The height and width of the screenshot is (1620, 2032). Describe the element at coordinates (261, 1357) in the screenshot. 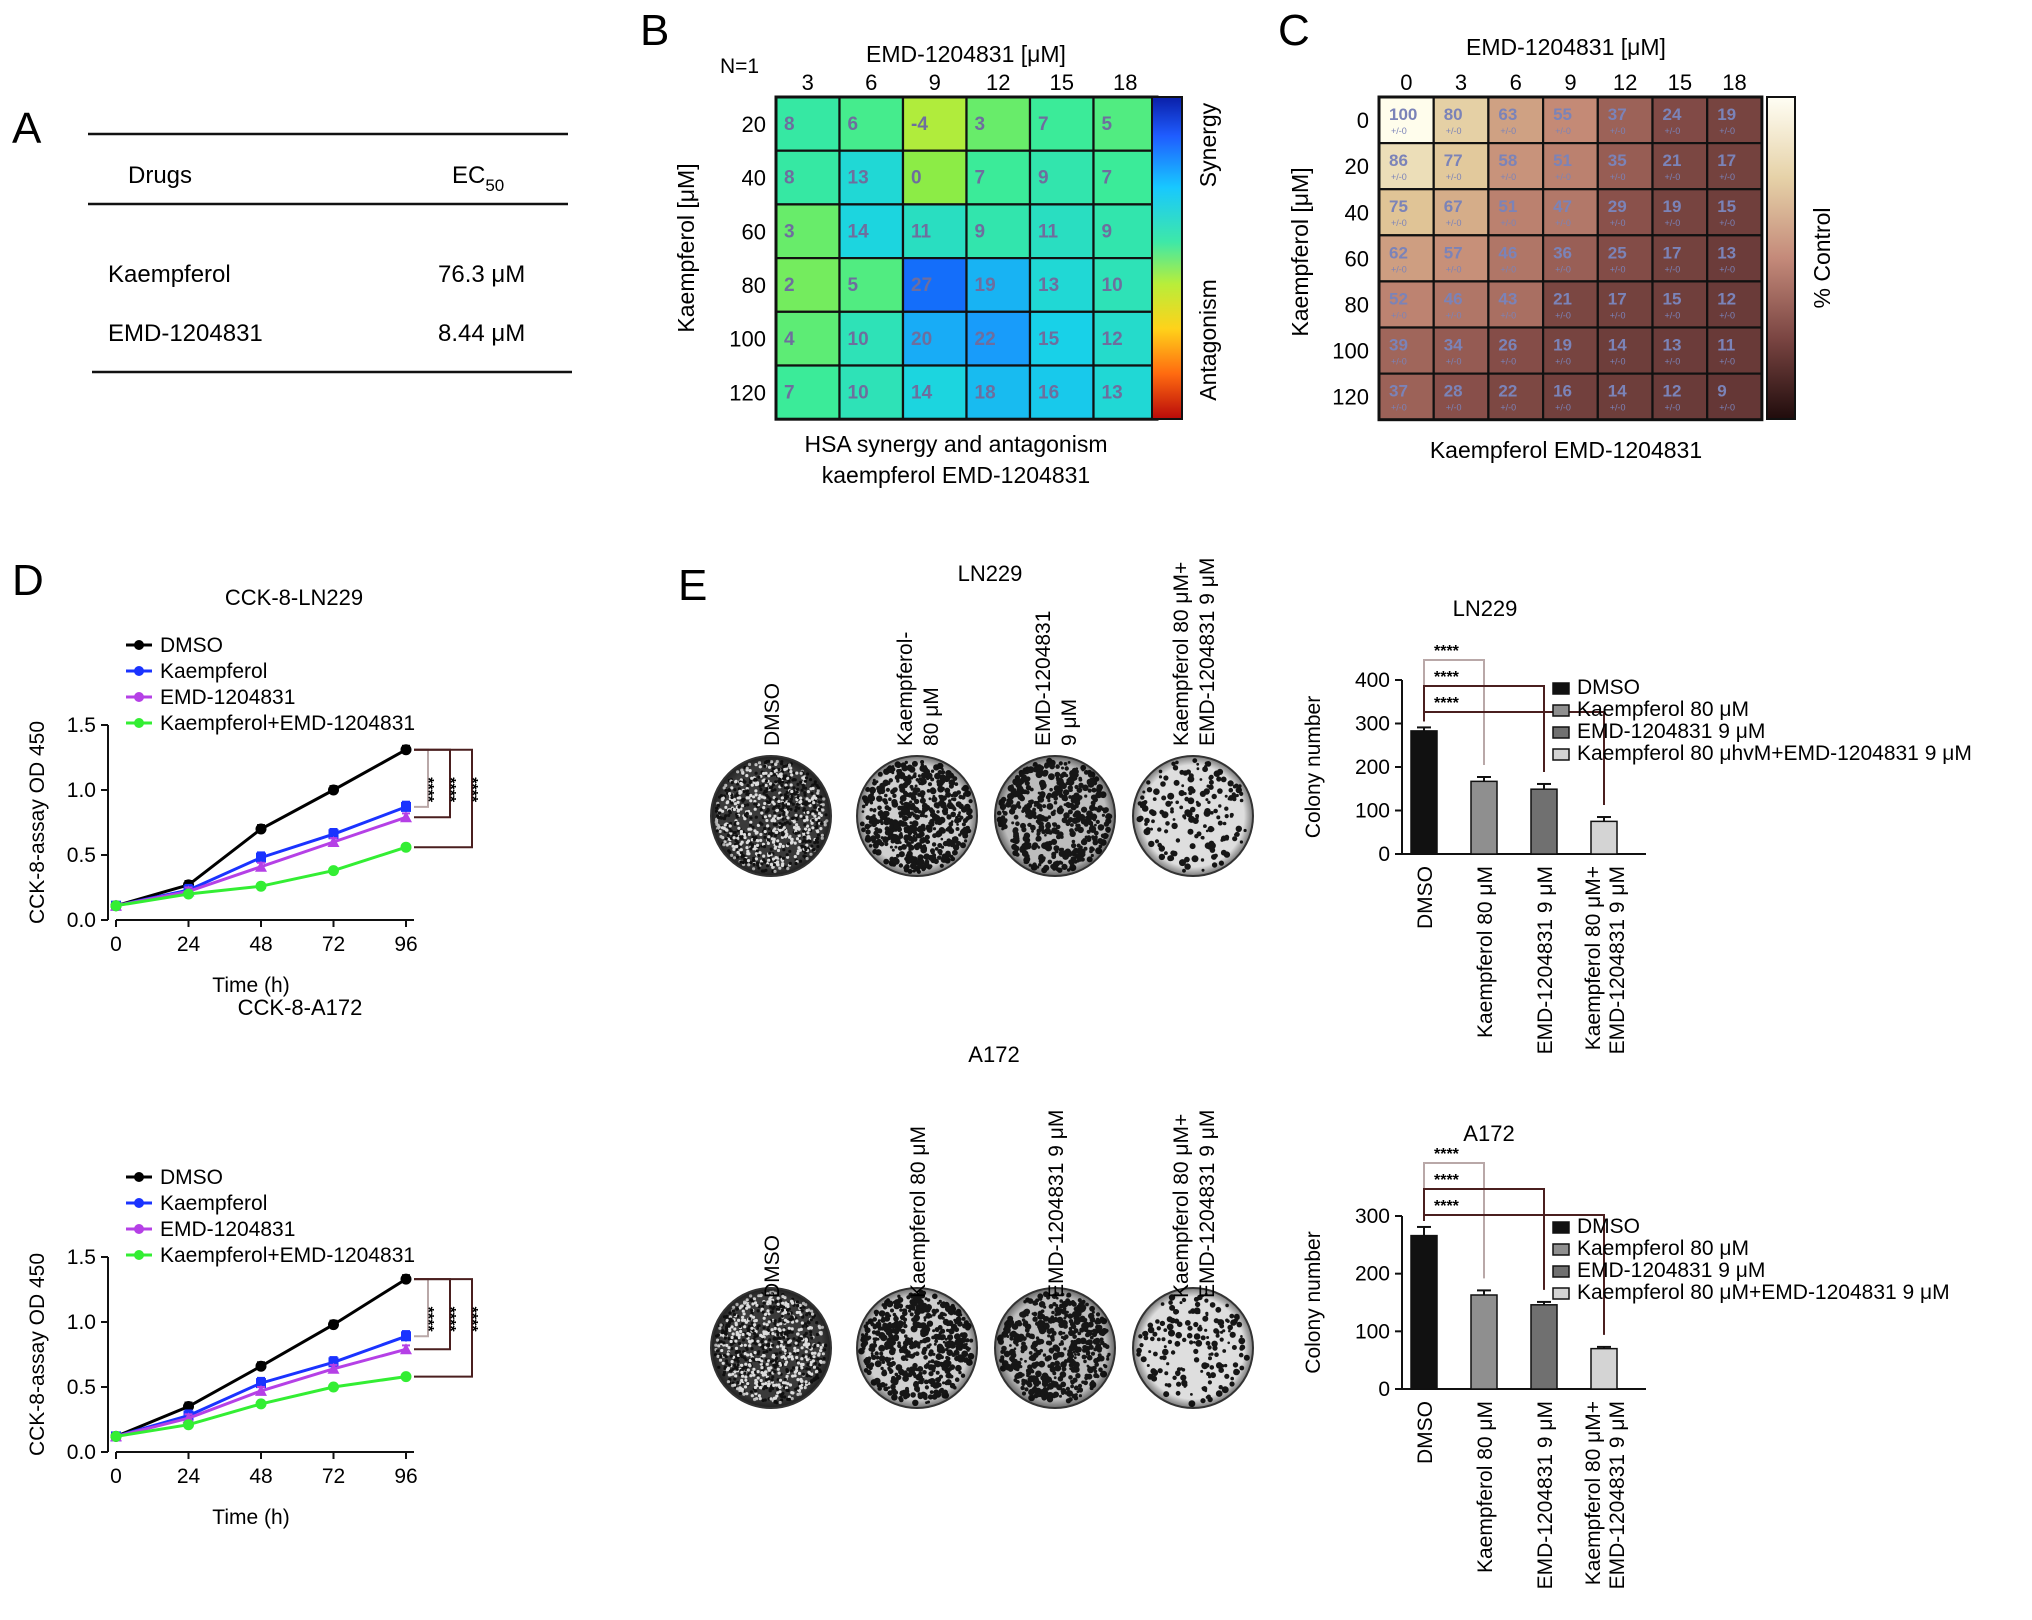

I see `series-line` at that location.